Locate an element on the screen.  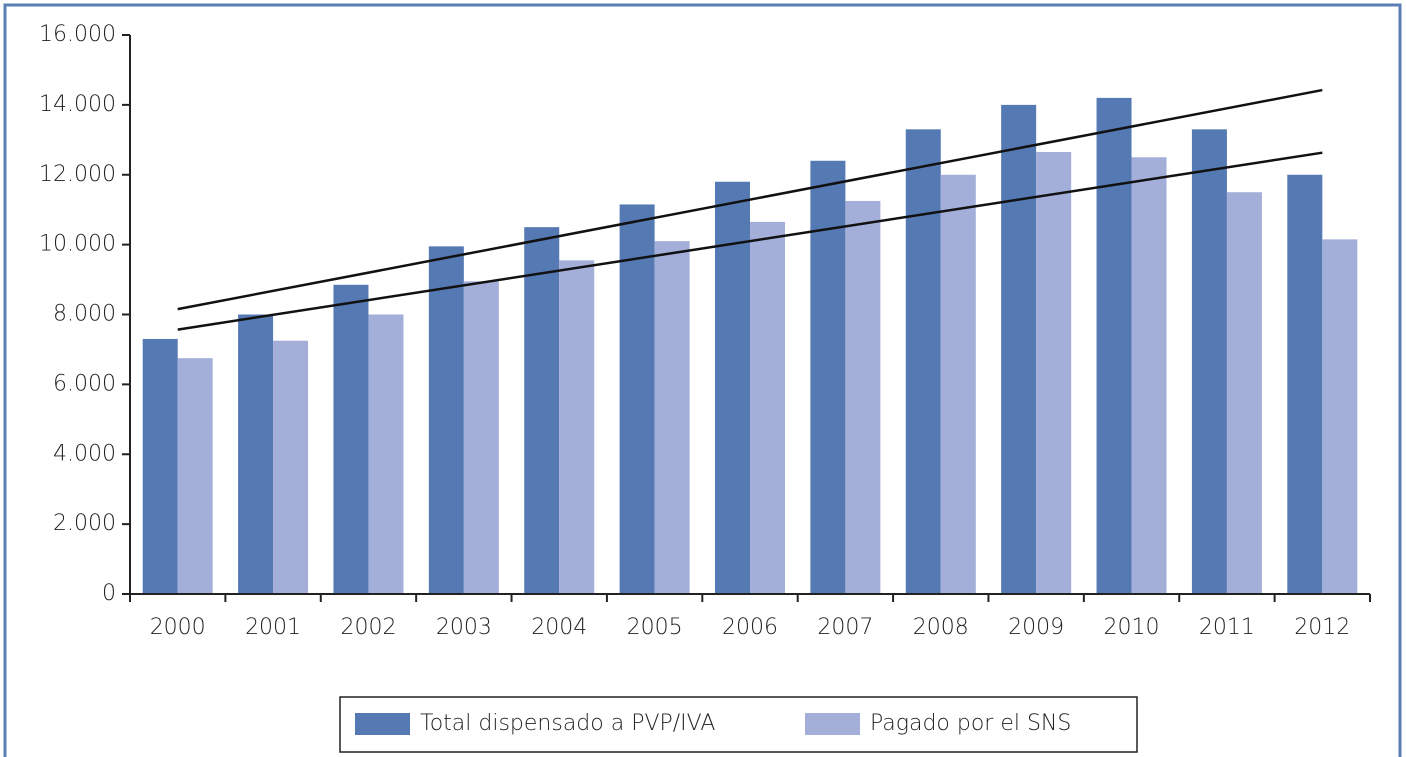
x-tick-label: 2009 is located at coordinates (1036, 627).